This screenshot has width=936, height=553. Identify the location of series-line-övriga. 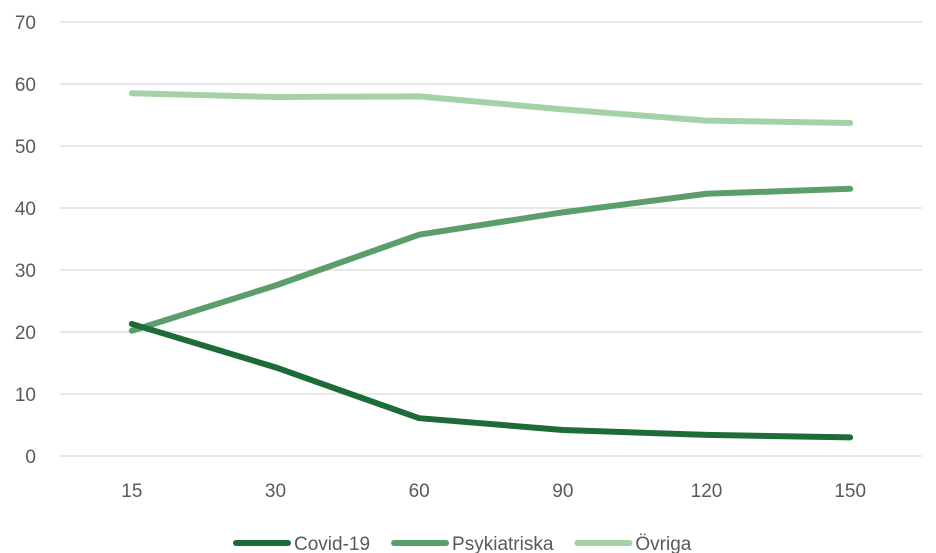
(491, 108).